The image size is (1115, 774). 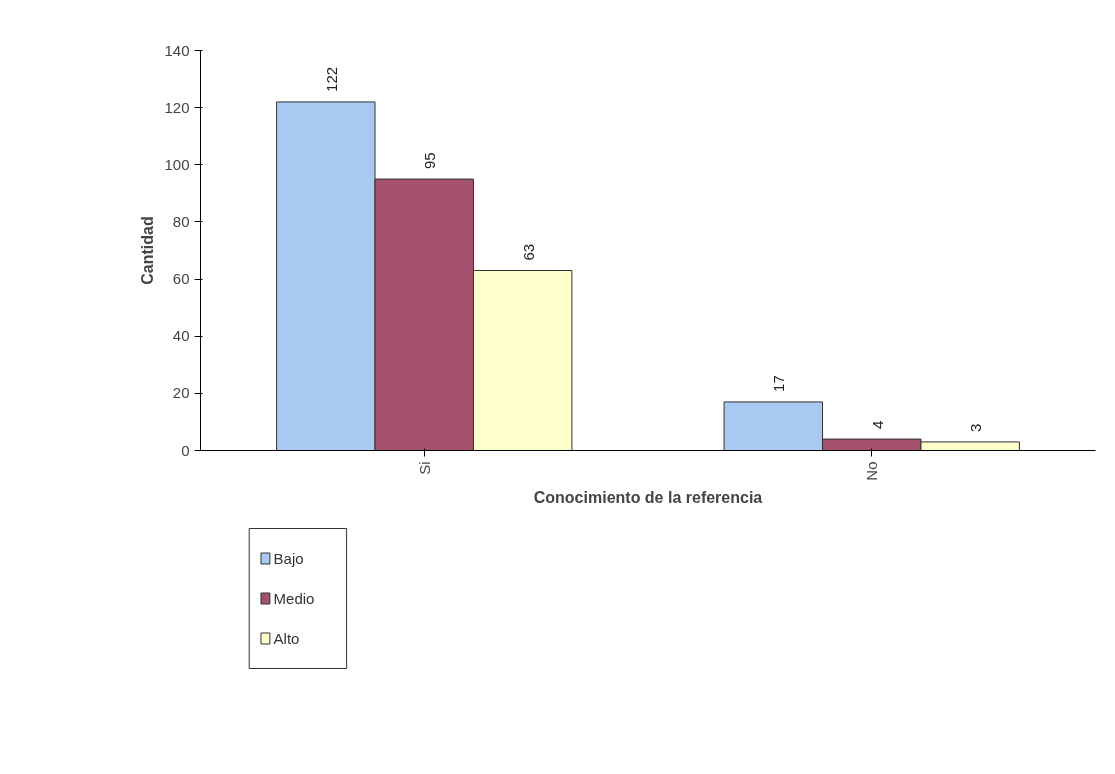 I want to click on legend-label: Medio, so click(x=294, y=598).